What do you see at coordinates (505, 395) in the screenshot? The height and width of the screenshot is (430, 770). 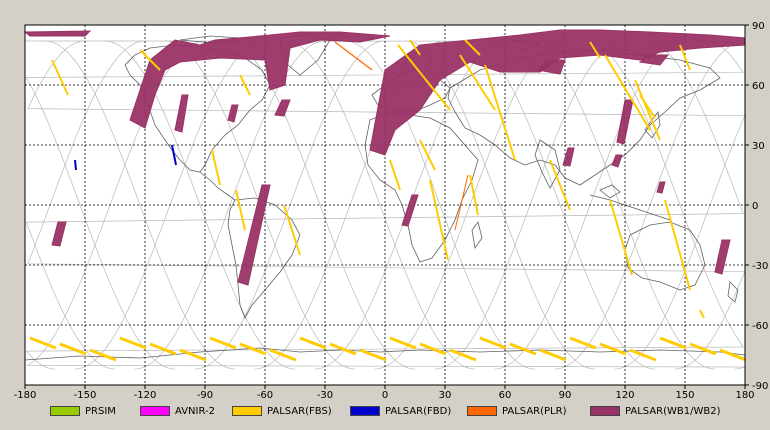 I see `lon-tick-label: 60` at bounding box center [505, 395].